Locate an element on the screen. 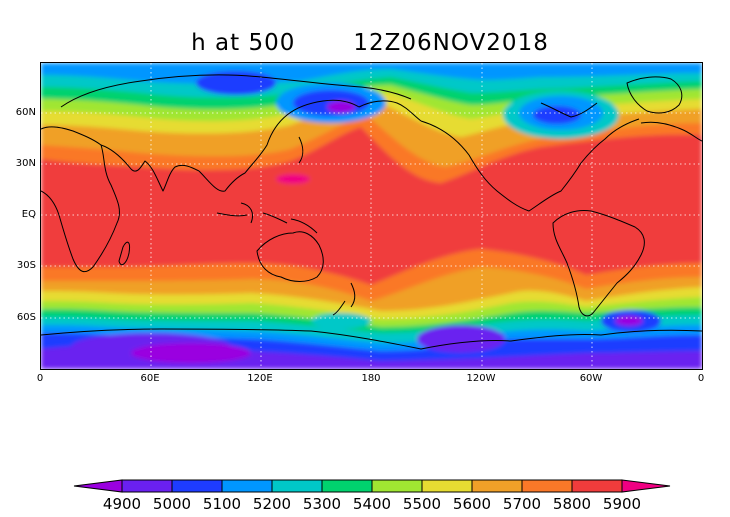 The image size is (730, 517). lat-label-30n: 30N is located at coordinates (25, 163).